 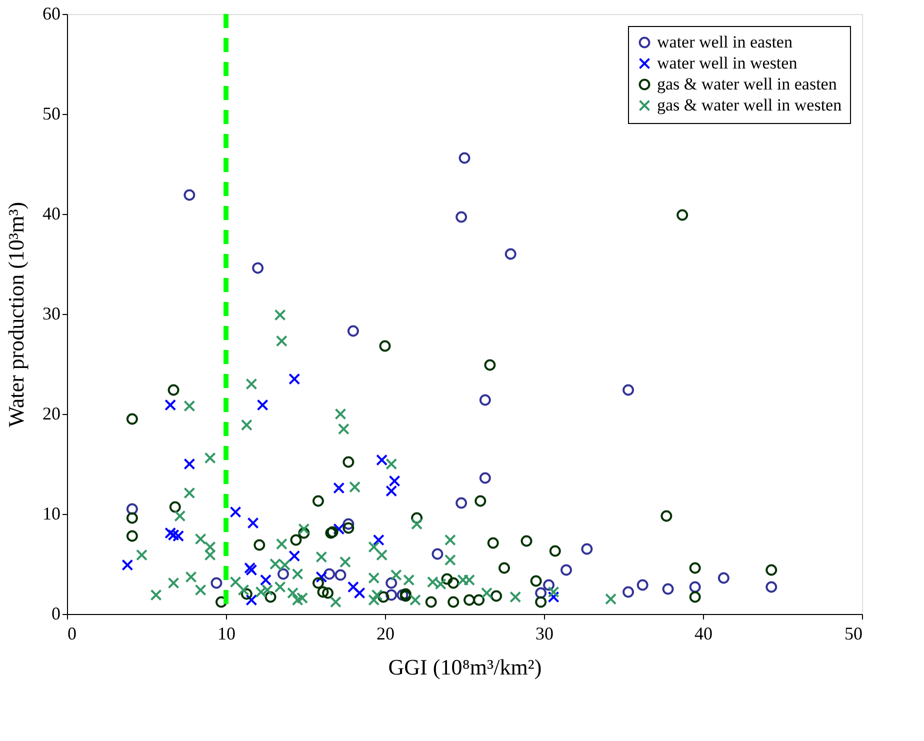 What do you see at coordinates (51, 214) in the screenshot?
I see `y-tick-label: 40` at bounding box center [51, 214].